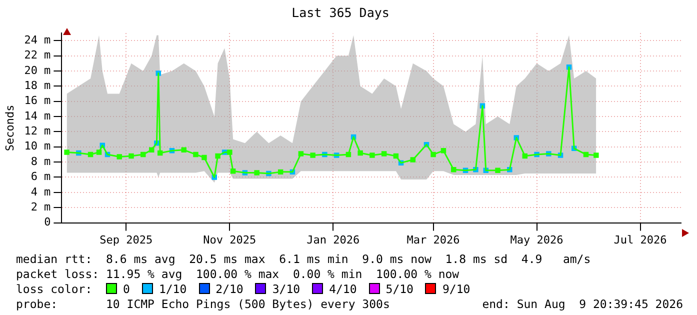 The width and height of the screenshot is (697, 315). What do you see at coordinates (455, 289) in the screenshot?
I see `text: 9/10` at bounding box center [455, 289].